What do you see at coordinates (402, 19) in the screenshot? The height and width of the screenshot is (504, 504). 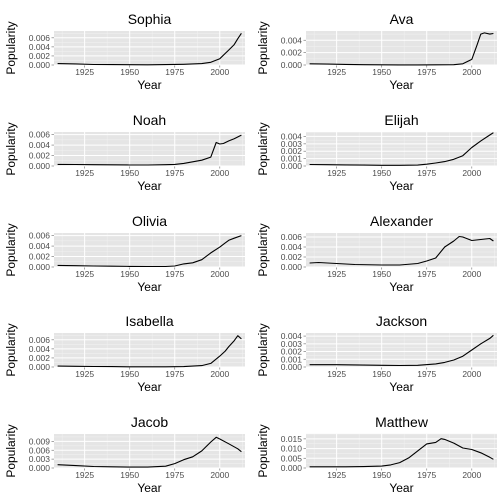 I see `chart-title: Ava` at bounding box center [402, 19].